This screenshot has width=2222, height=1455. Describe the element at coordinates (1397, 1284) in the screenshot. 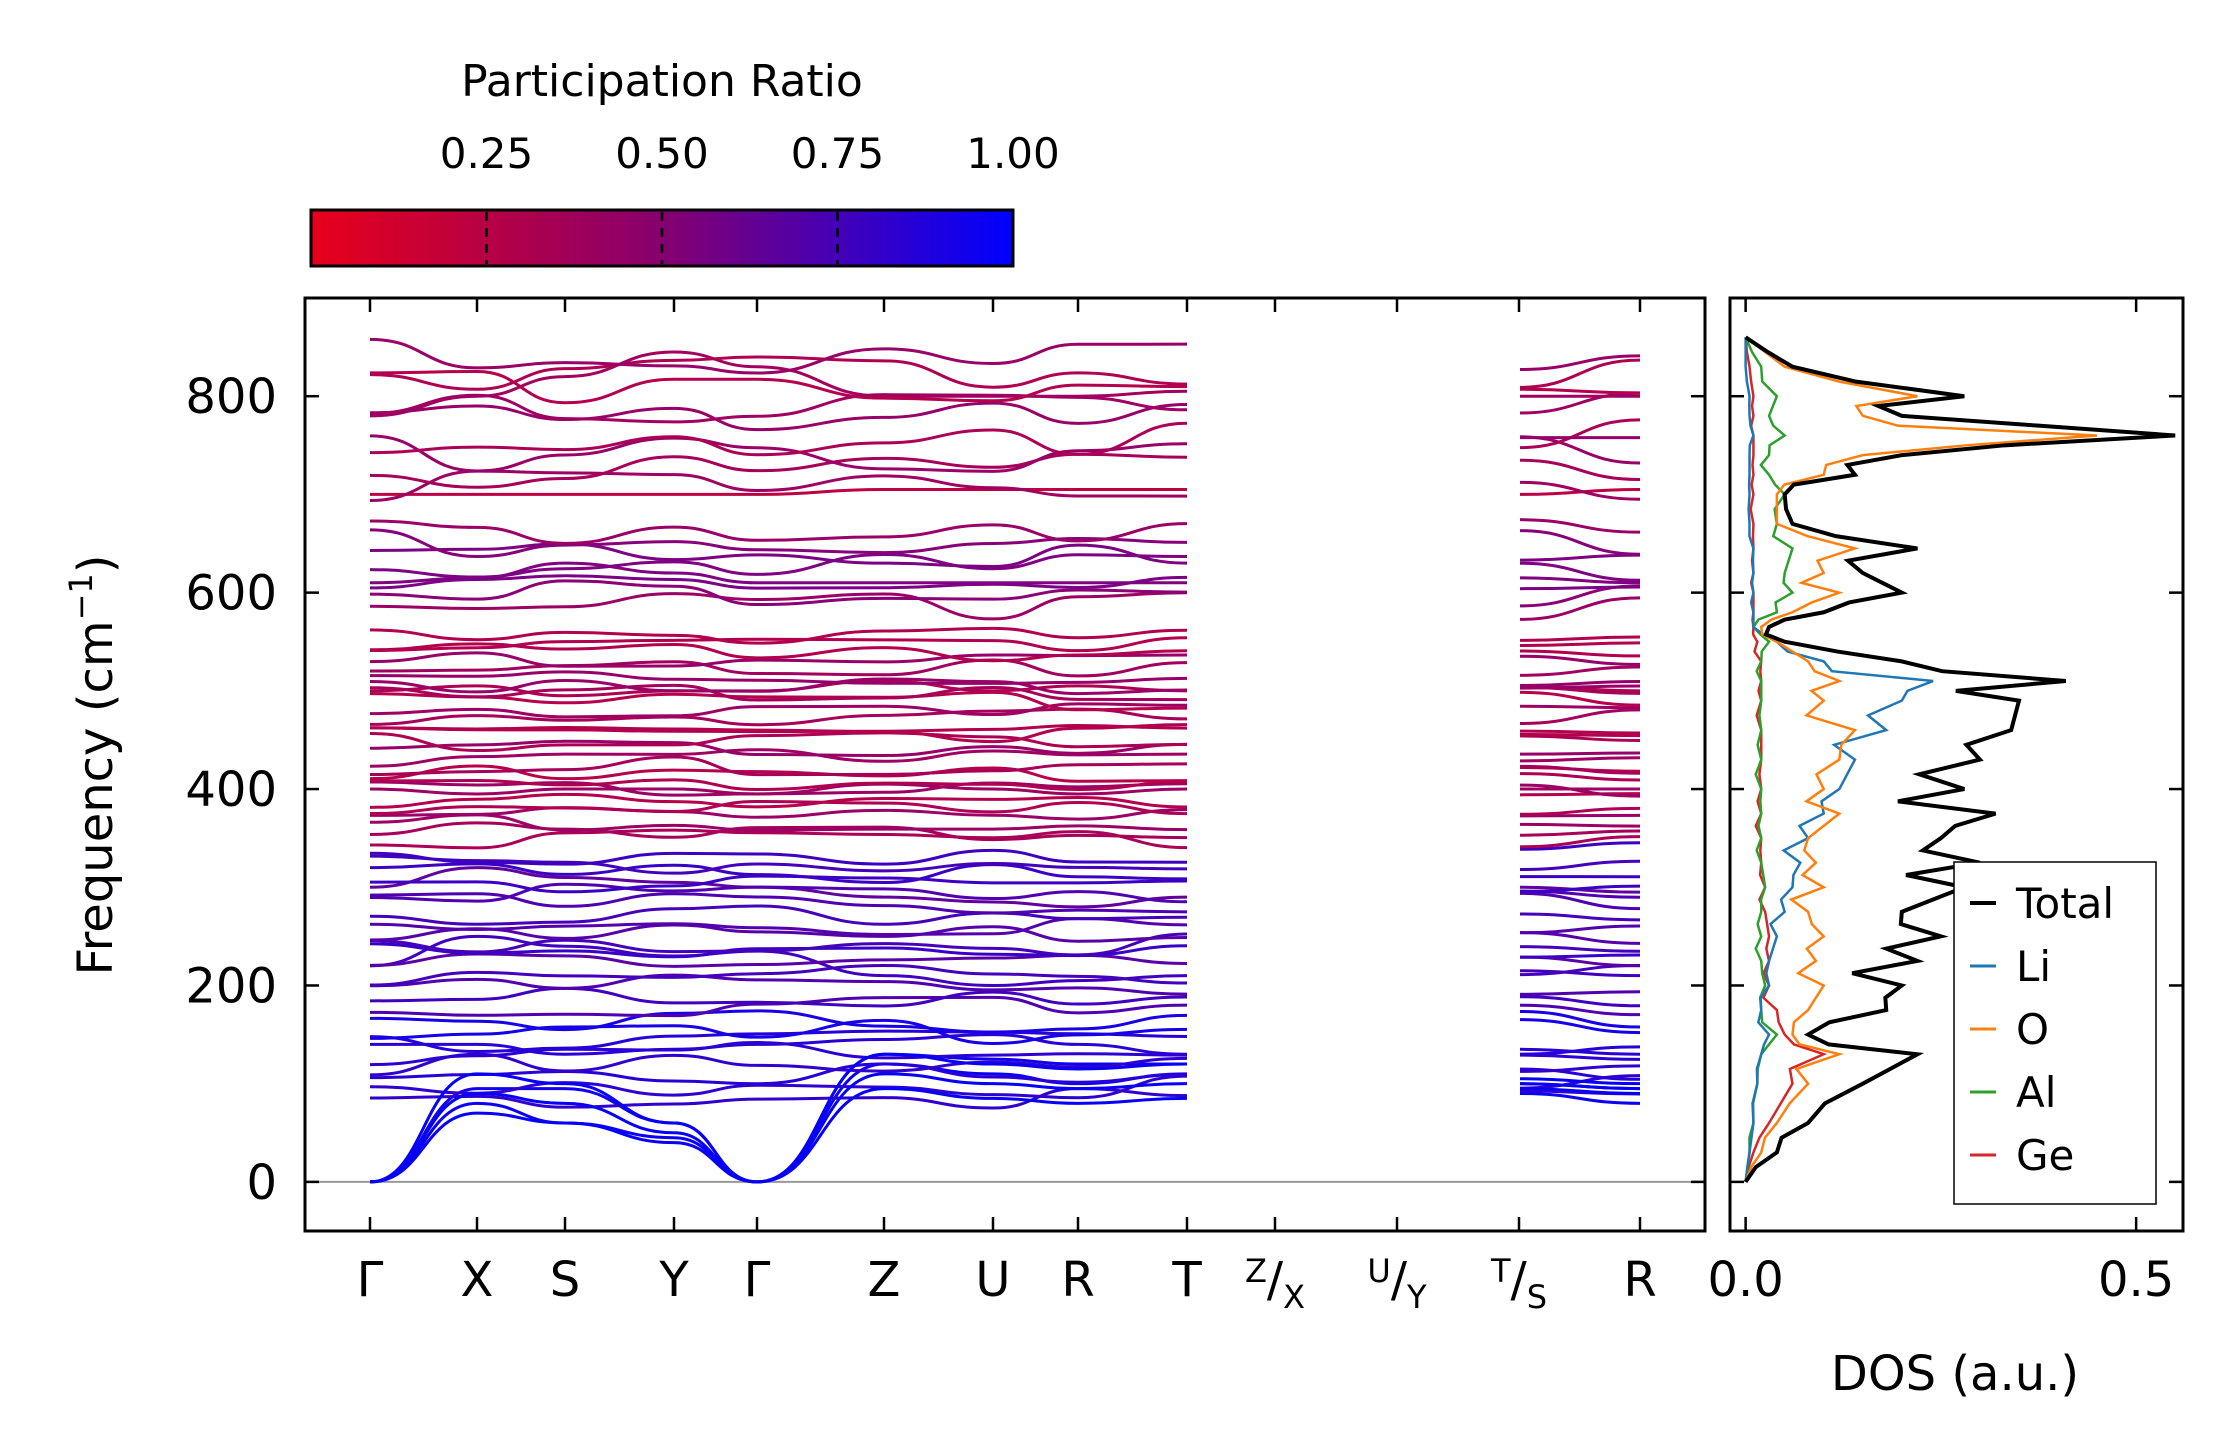

I see `kpoint-split-label: U/Y` at that location.